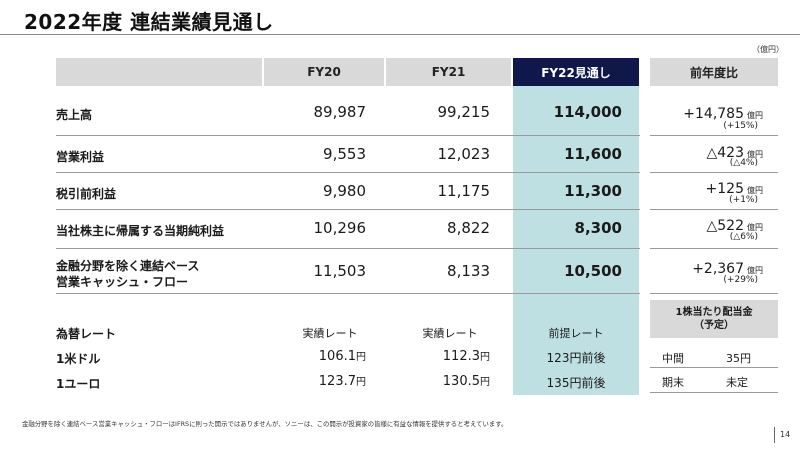  I want to click on net-income-yoy: △522 億円, so click(707, 224).